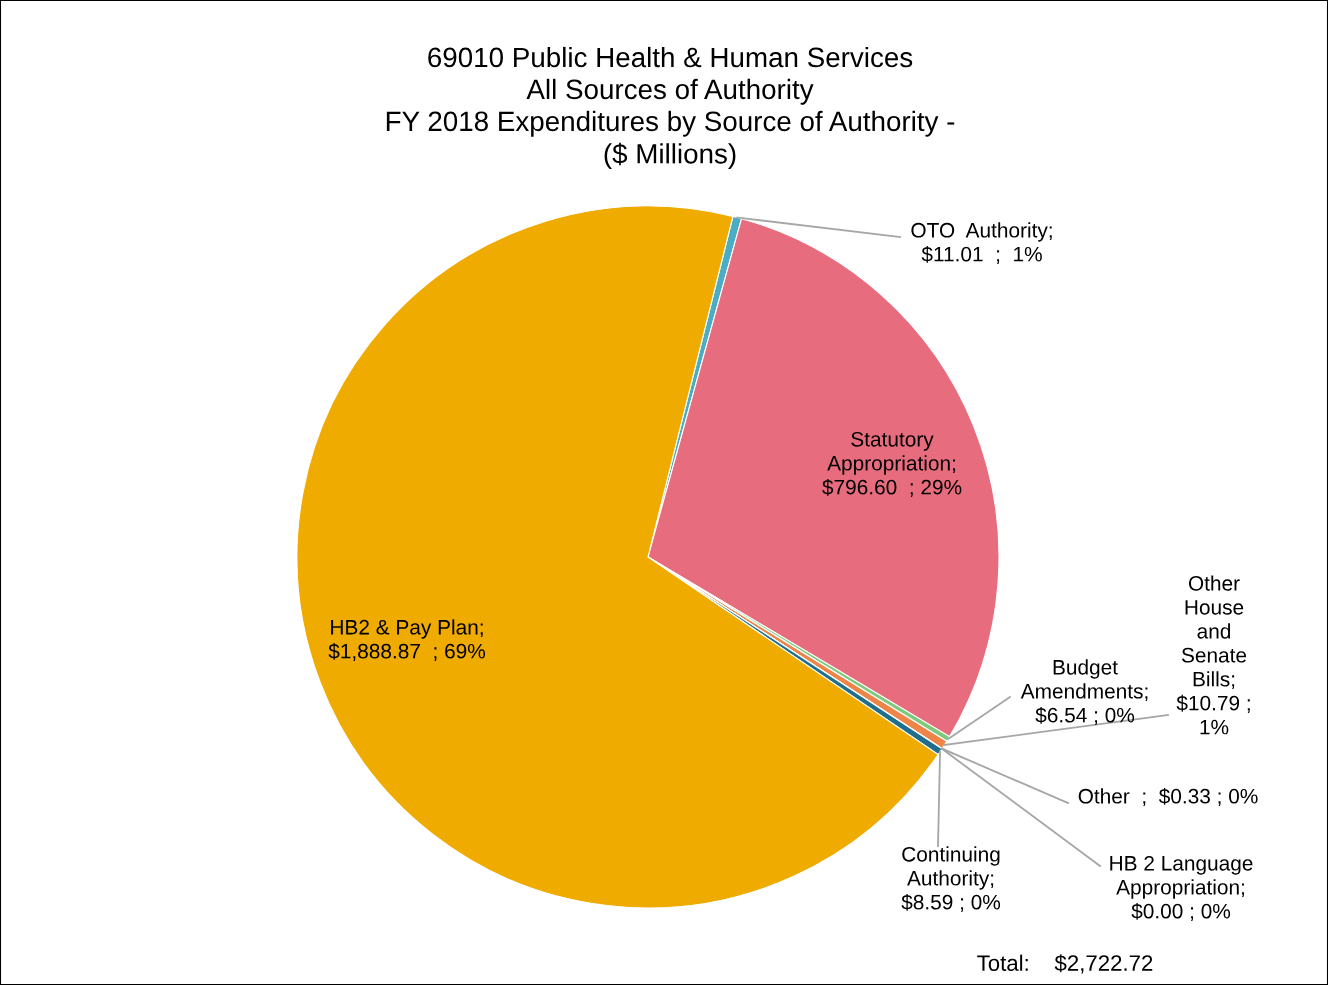  What do you see at coordinates (1084, 692) in the screenshot?
I see `slice-label: Budget Amendments; $6.54 ; 0%` at bounding box center [1084, 692].